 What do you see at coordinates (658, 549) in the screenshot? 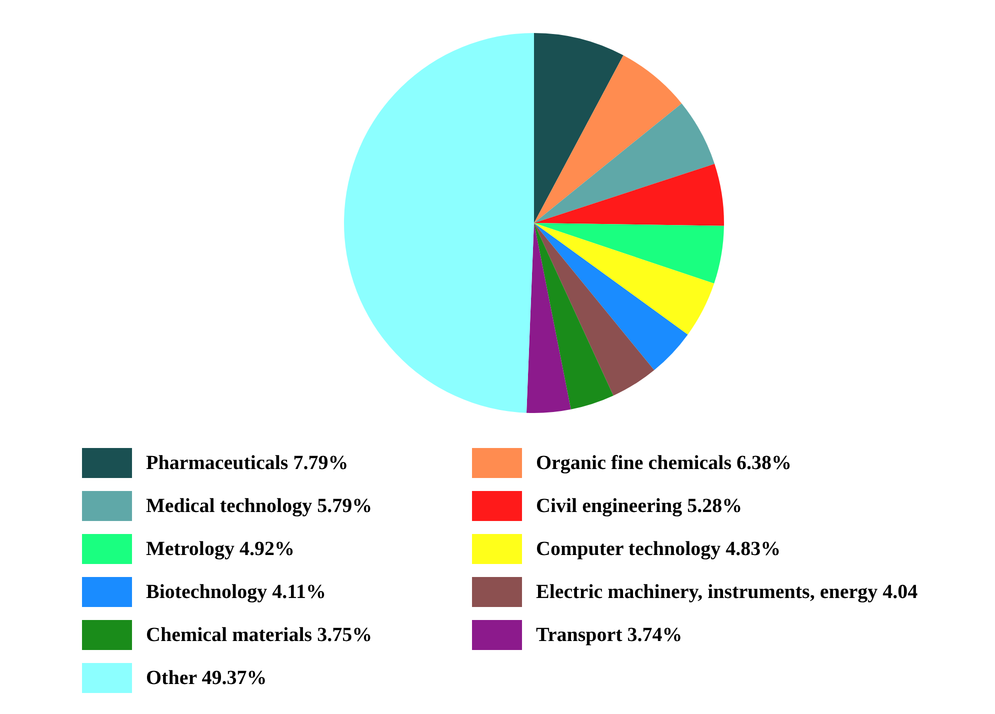
I see `legend-label: Computer technology 4.83%` at bounding box center [658, 549].